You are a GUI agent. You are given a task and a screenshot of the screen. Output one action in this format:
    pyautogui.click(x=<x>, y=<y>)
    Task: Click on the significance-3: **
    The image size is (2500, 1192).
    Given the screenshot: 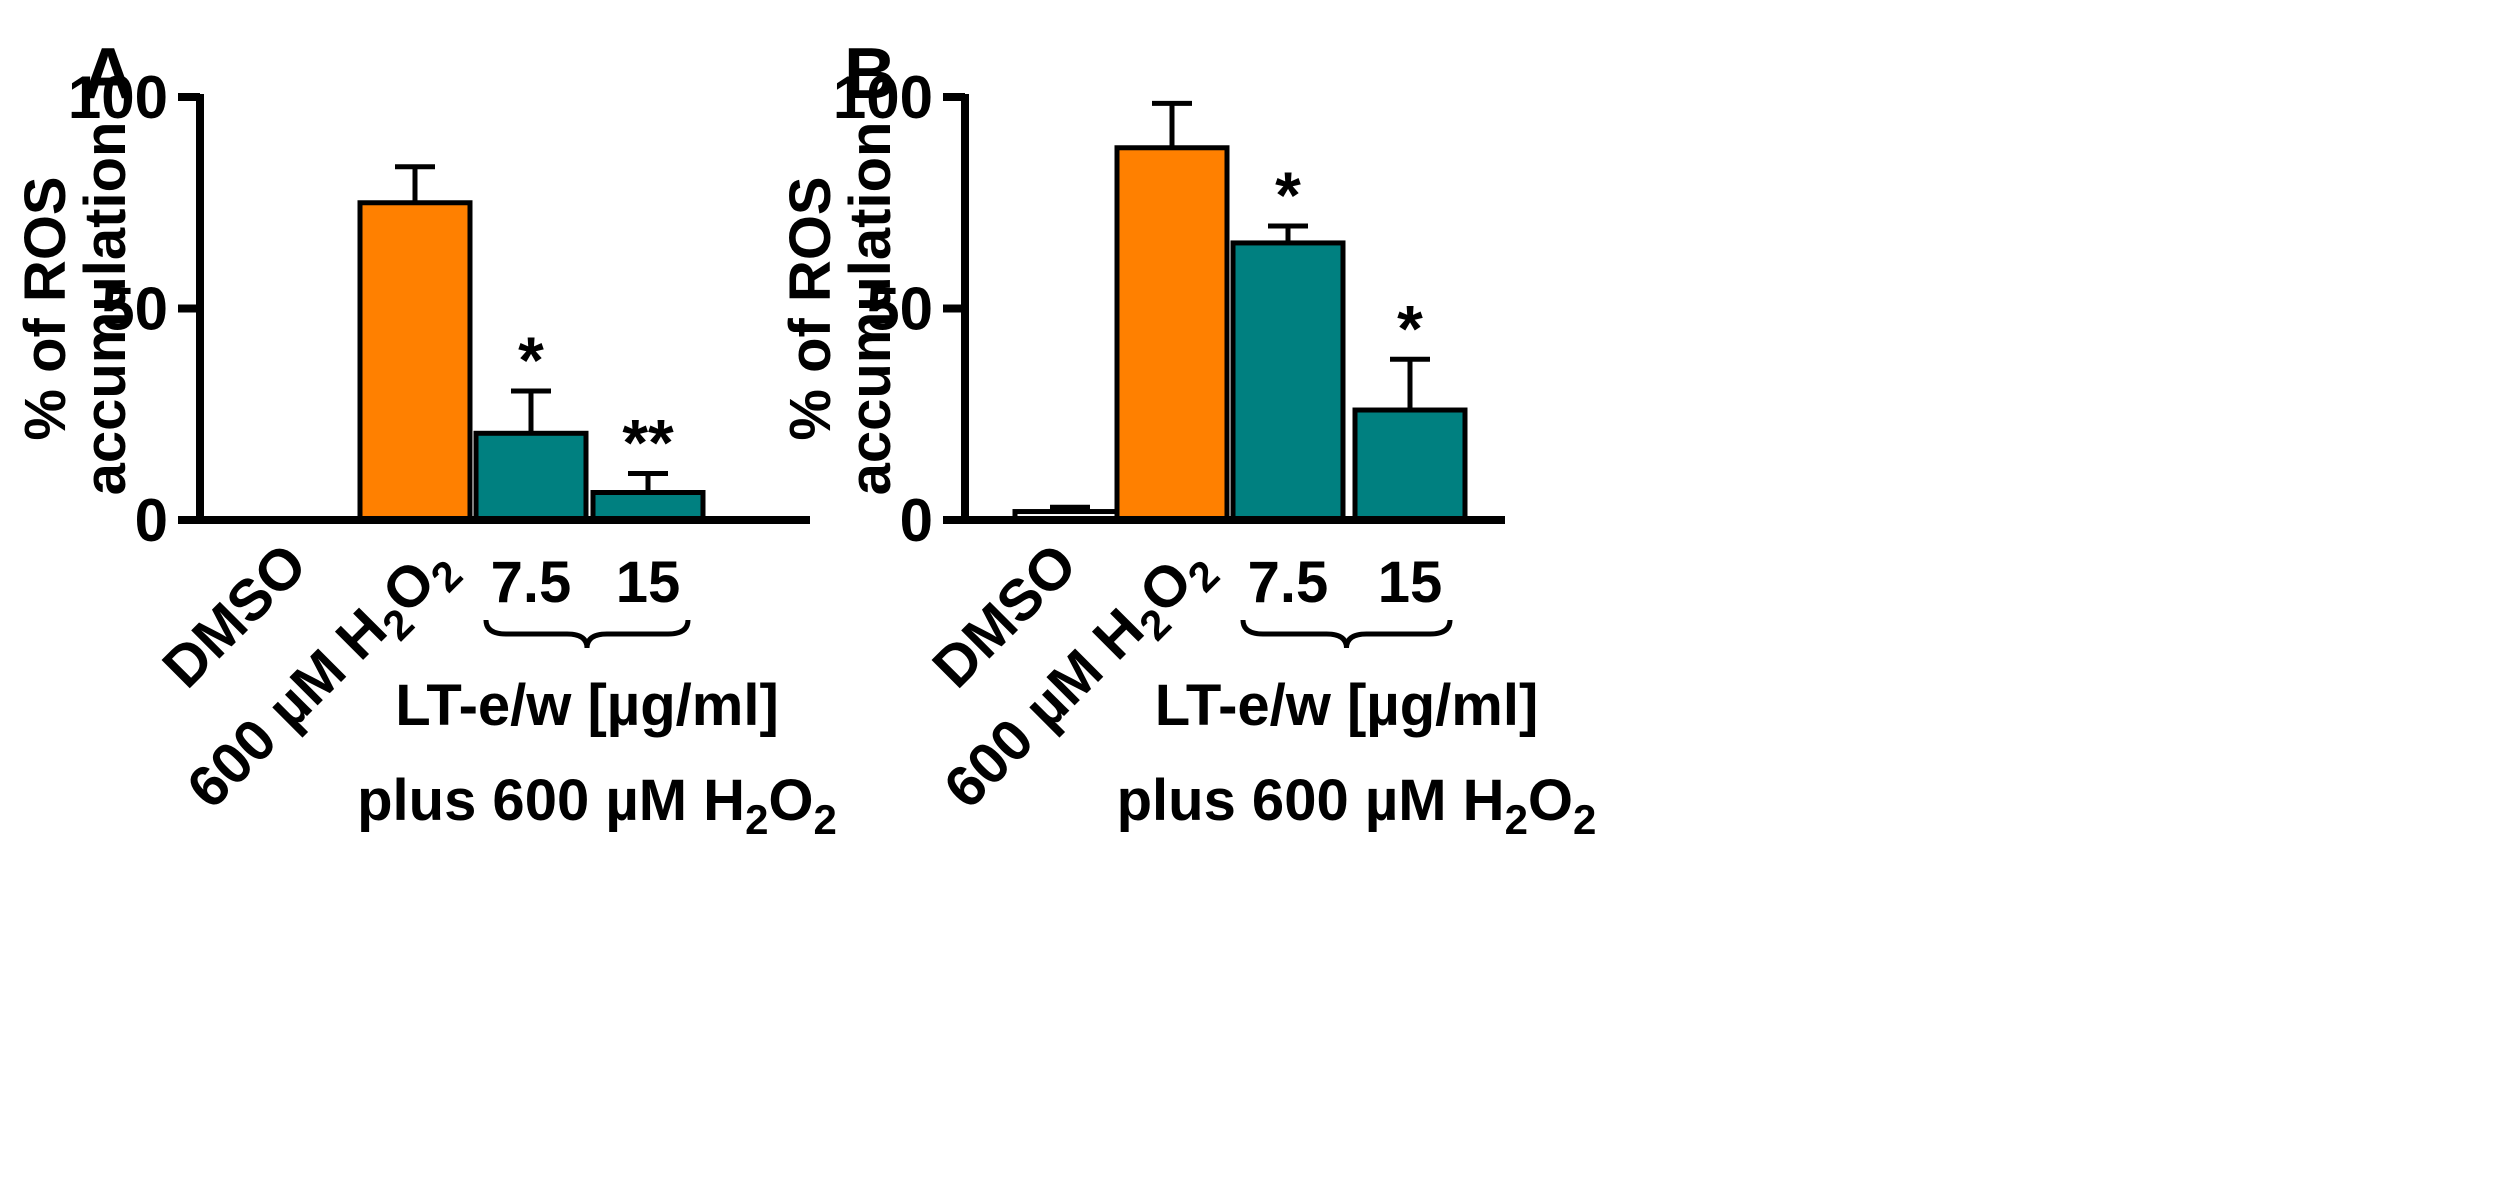 What is the action you would take?
    pyautogui.click(x=648, y=442)
    